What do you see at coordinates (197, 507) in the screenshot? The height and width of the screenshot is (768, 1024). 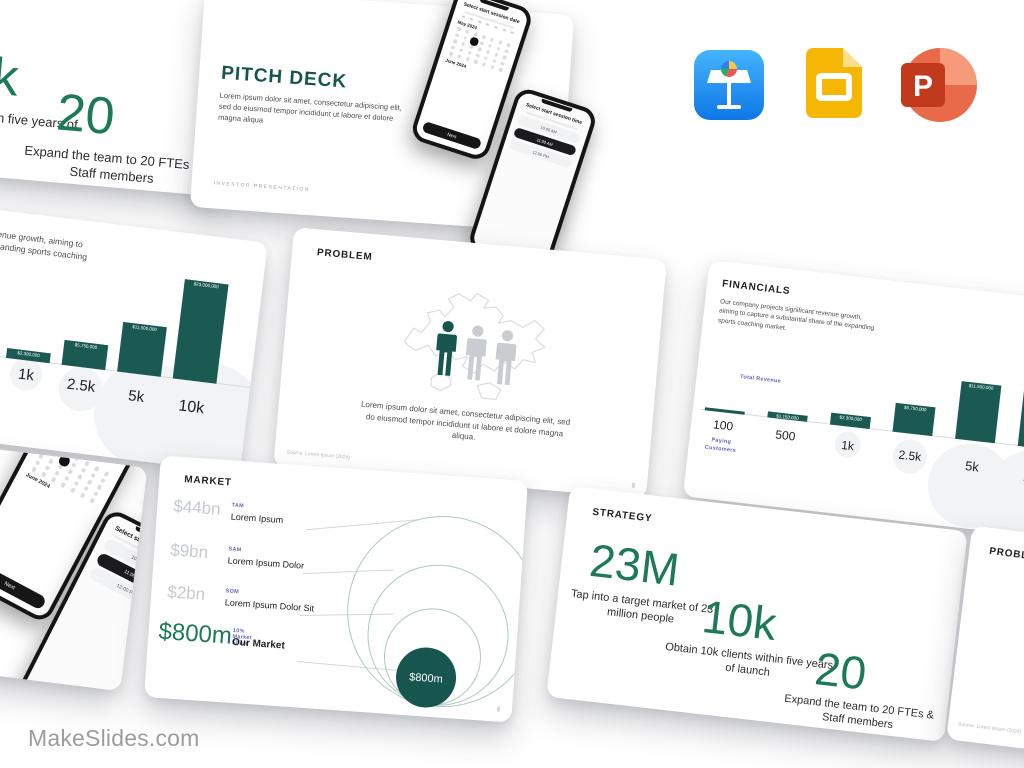 I see `tam-amount: $44bn` at bounding box center [197, 507].